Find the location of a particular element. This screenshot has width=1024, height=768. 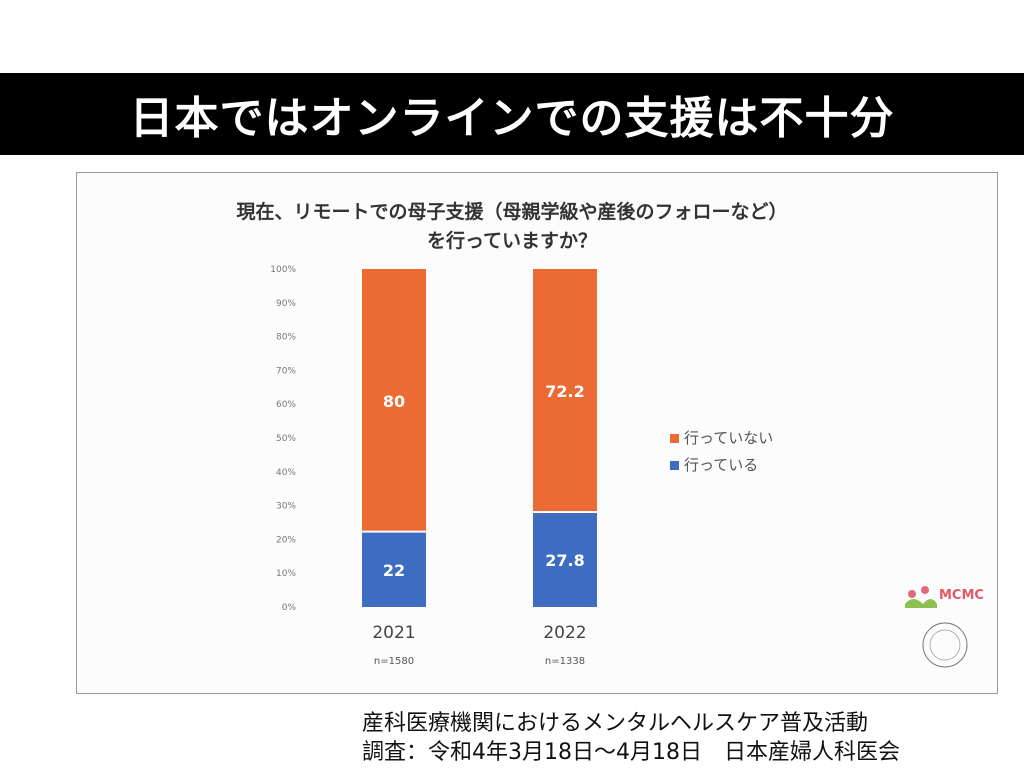

sample-size-label: n=1580 is located at coordinates (394, 661).